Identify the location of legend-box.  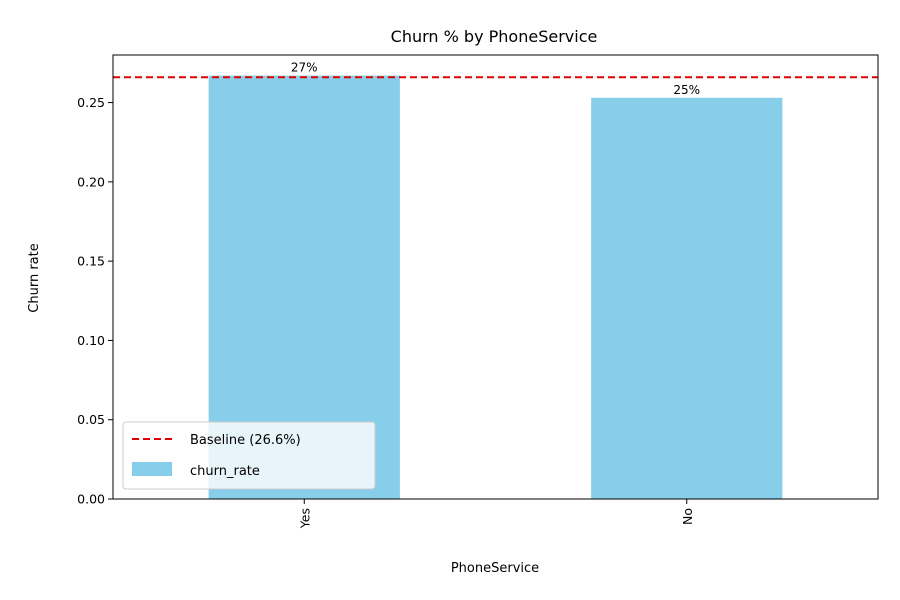
(249, 455).